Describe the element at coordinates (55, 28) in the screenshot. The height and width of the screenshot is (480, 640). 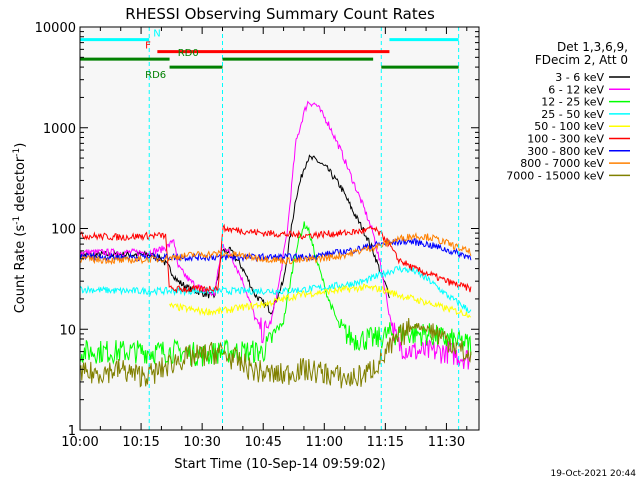
I see `y-tick-label-4: 10000` at that location.